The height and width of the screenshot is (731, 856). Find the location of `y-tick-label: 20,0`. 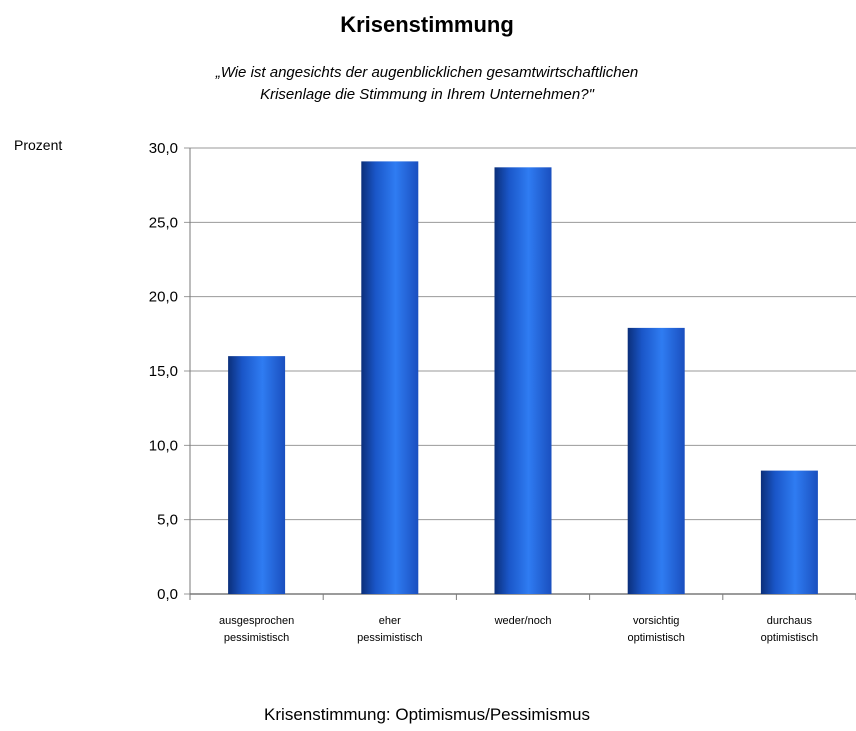

y-tick-label: 20,0 is located at coordinates (163, 297).